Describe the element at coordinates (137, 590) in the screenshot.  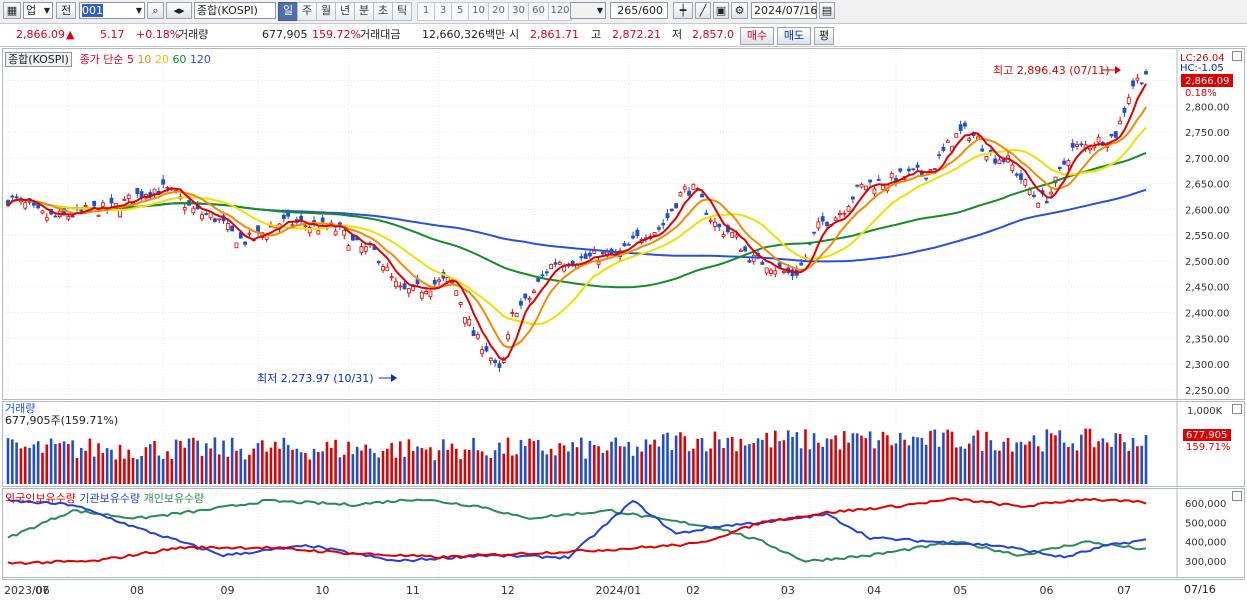
I see `x-axis-label: 08` at that location.